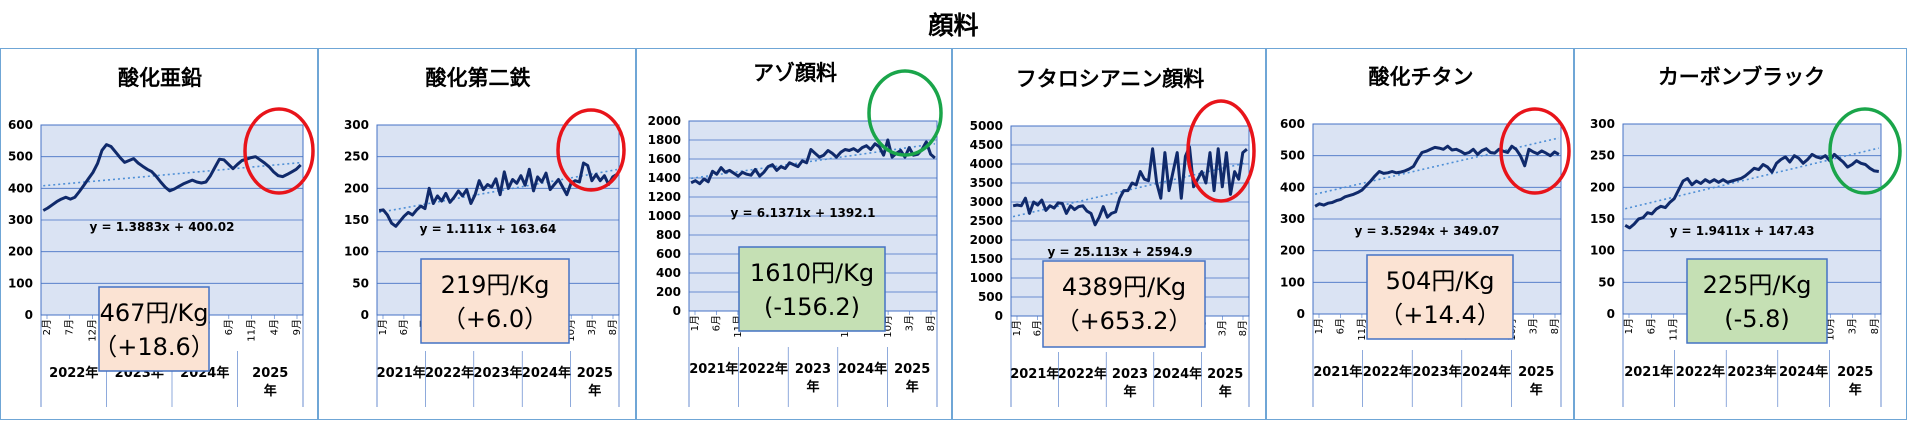 This screenshot has height=423, width=1907. I want to click on y-tick-label: 800, so click(668, 235).